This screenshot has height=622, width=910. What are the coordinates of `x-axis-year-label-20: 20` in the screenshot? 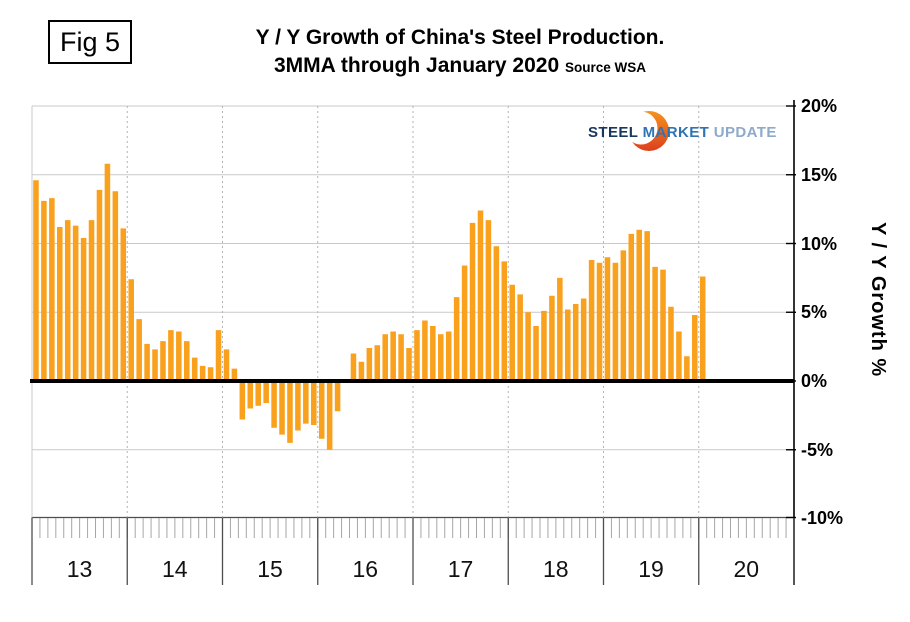 It's located at (746, 569).